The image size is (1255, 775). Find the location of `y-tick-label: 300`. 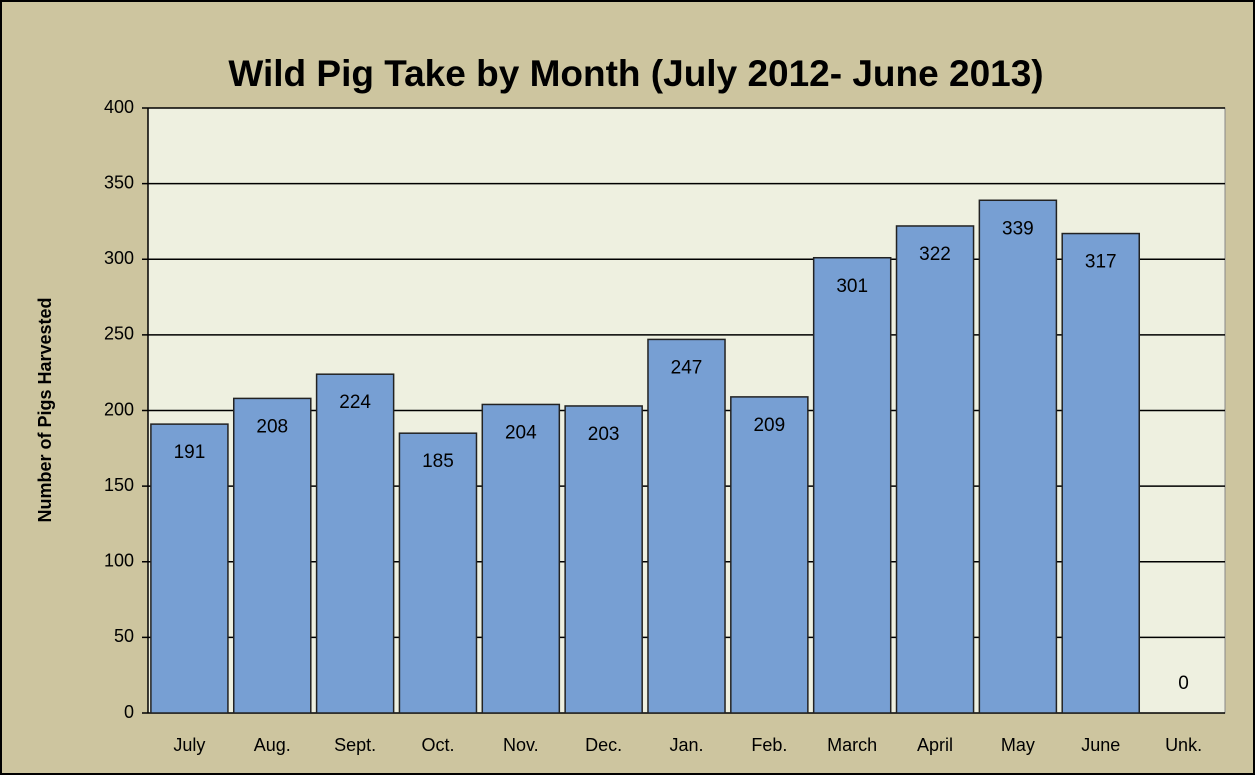

y-tick-label: 300 is located at coordinates (119, 258).